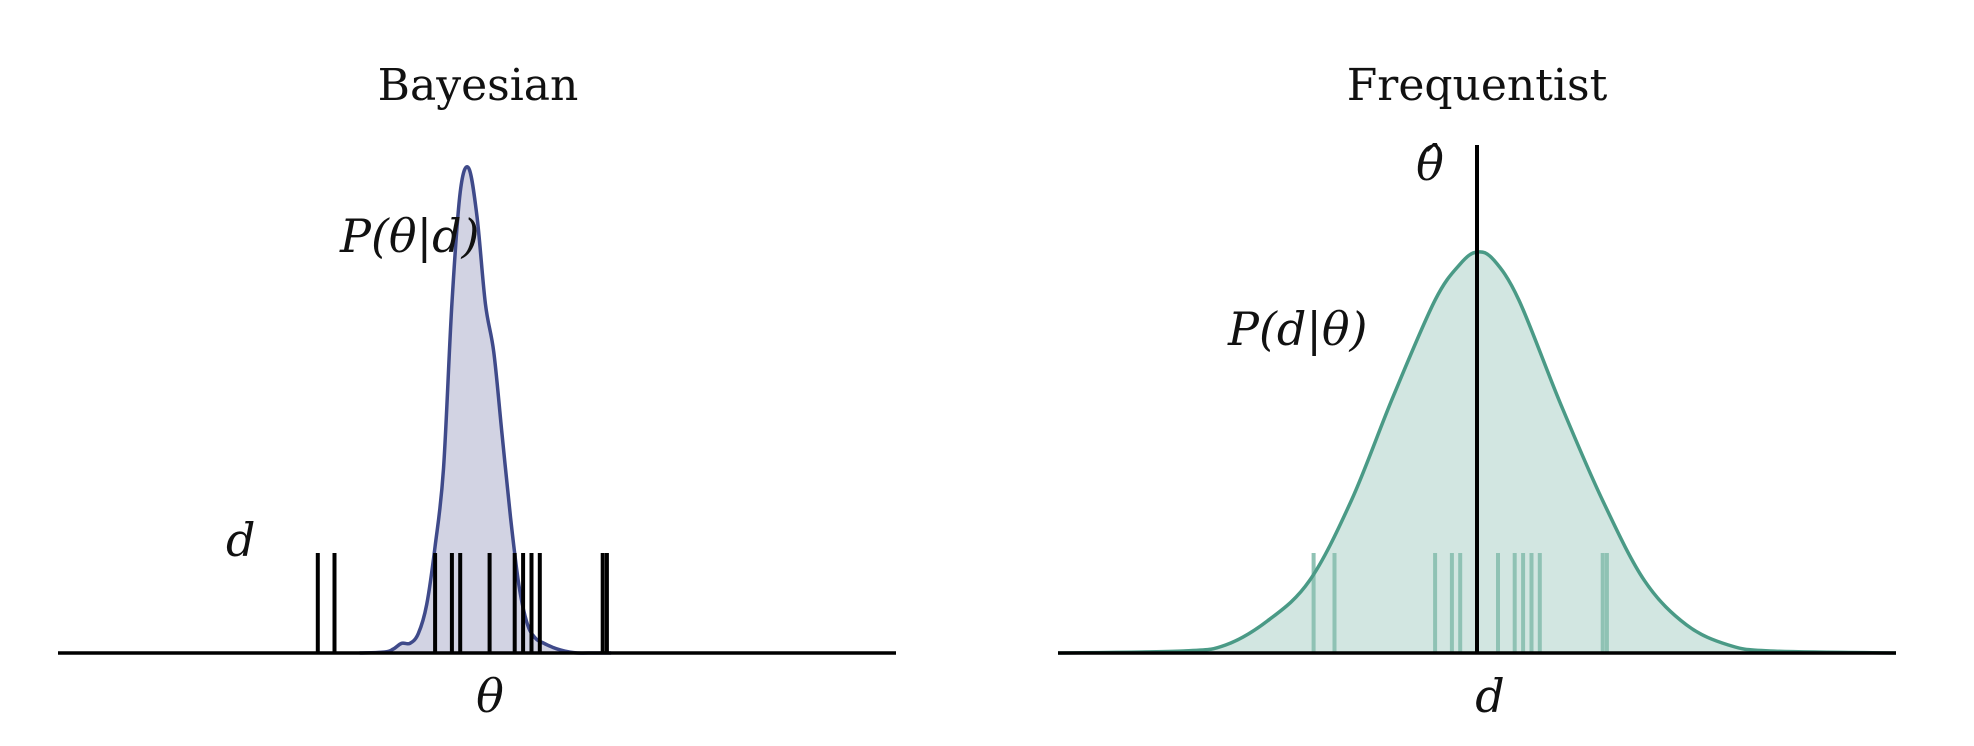  I want to click on frequentist-data-rug, so click(1460, 603).